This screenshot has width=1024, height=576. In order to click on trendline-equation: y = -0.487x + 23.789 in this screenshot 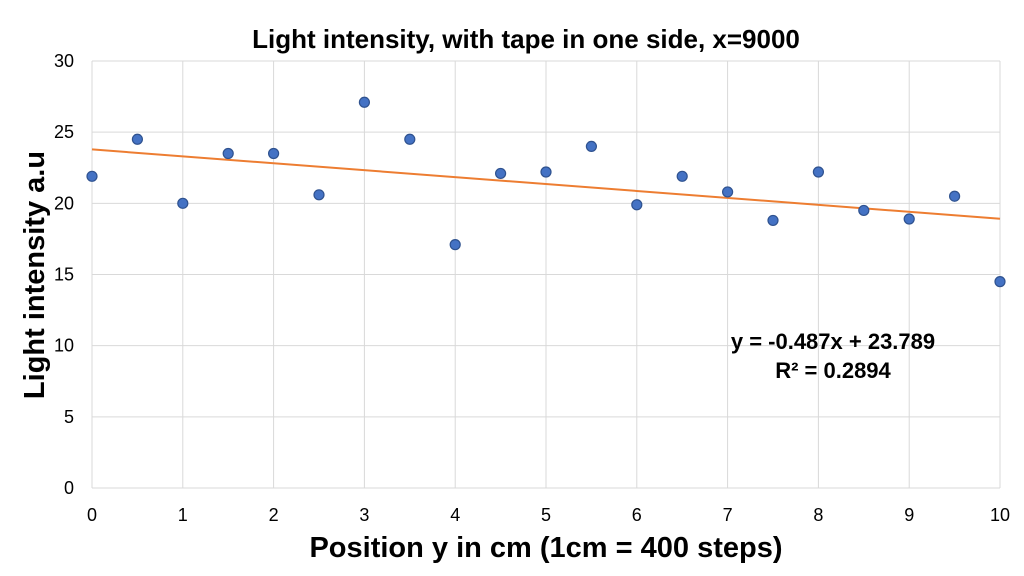, I will do `click(833, 341)`.